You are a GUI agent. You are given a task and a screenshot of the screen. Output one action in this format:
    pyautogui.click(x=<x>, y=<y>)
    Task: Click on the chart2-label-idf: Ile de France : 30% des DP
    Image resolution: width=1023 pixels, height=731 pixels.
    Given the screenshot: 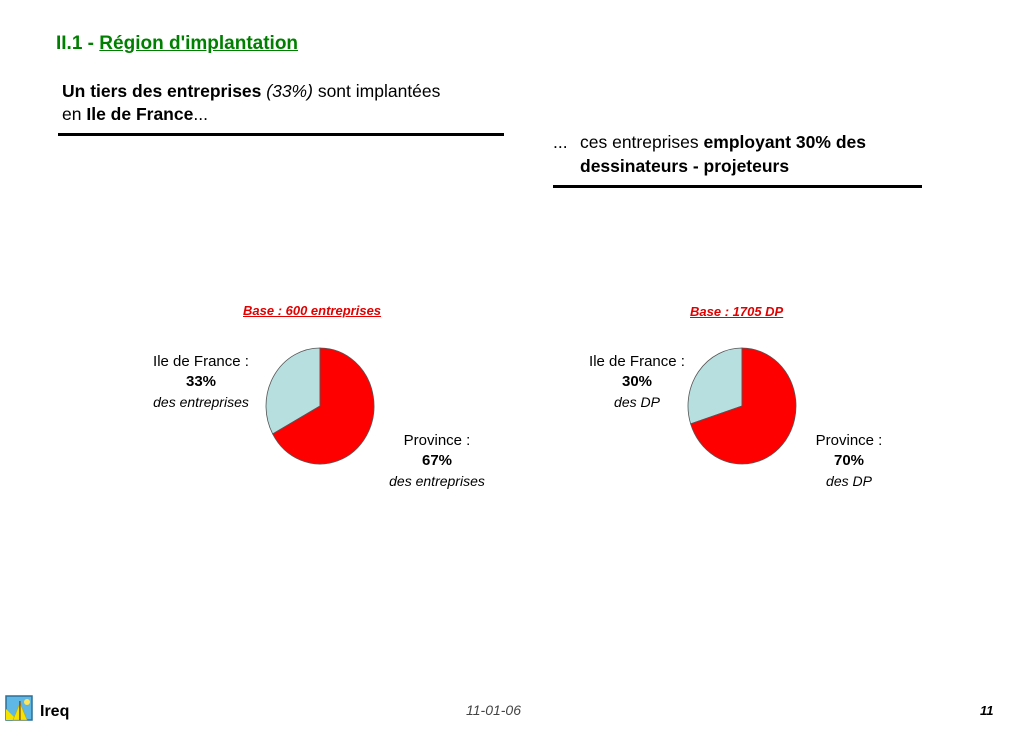 What is the action you would take?
    pyautogui.click(x=637, y=382)
    